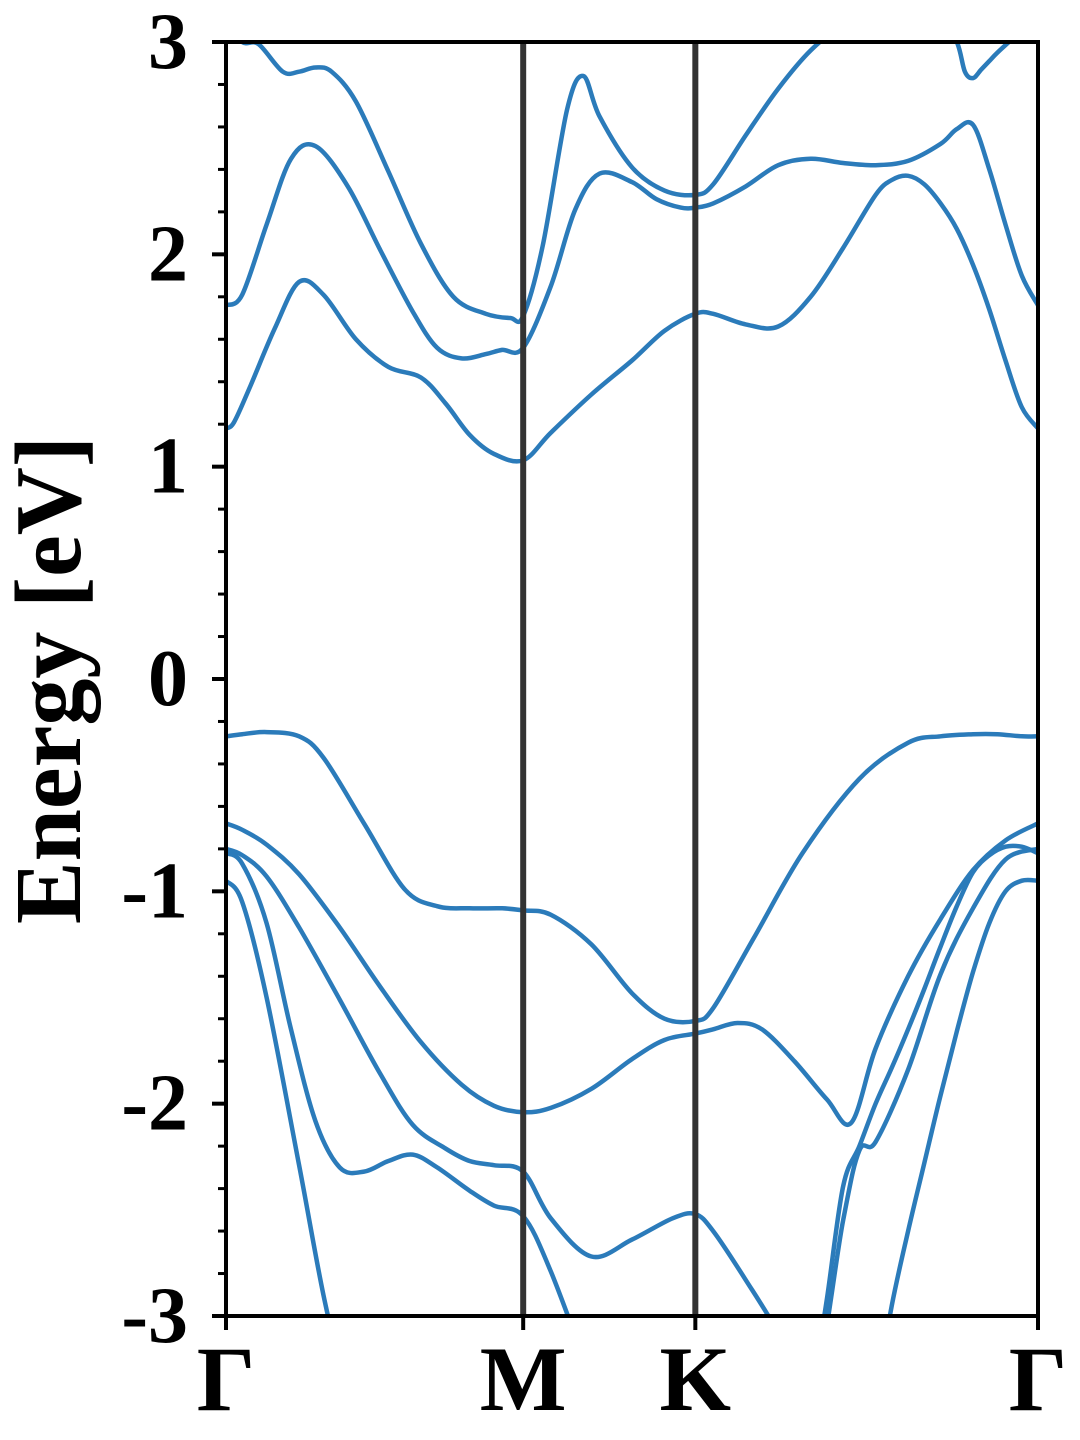 The width and height of the screenshot is (1080, 1440). Describe the element at coordinates (168, 467) in the screenshot. I see `y-tick-label: 1` at that location.